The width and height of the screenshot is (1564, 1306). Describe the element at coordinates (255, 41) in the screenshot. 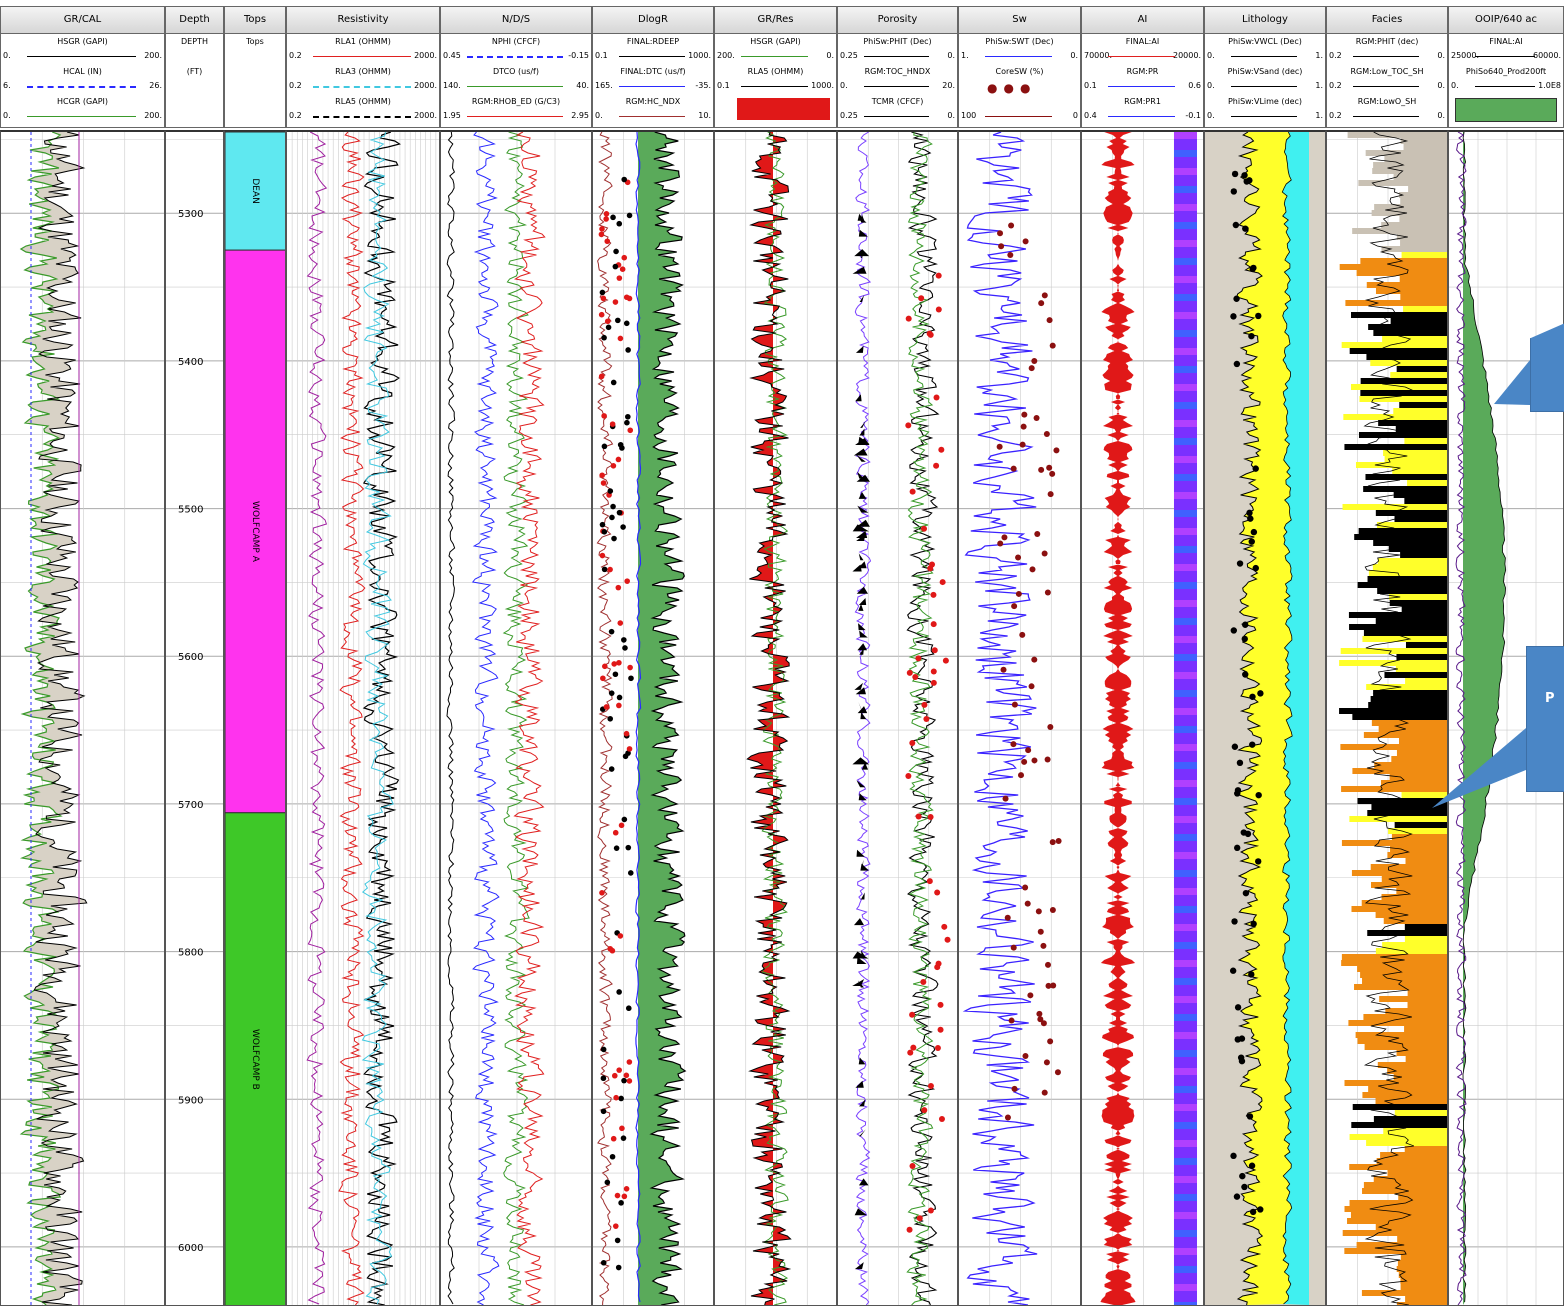

I see `curve-name: Tops` at that location.